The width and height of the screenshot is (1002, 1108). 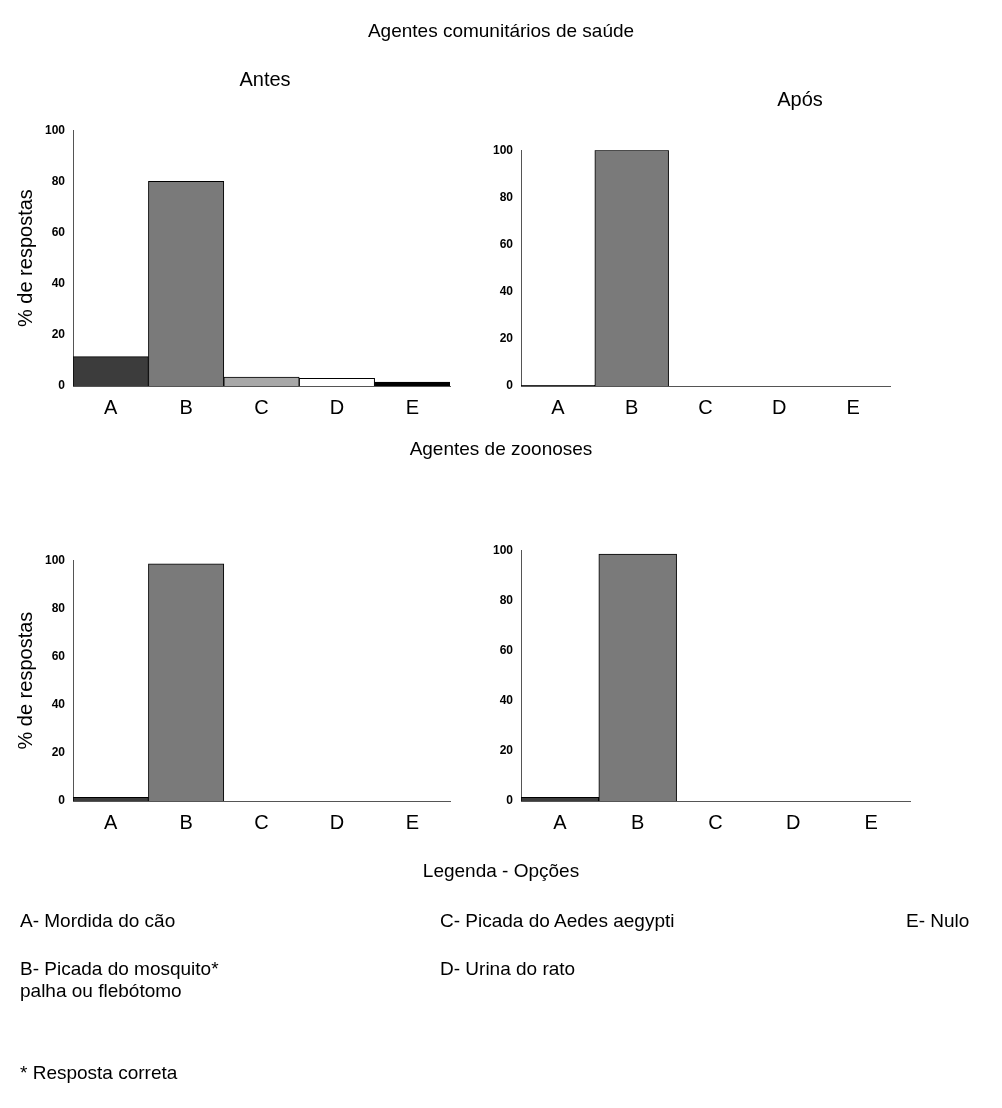 I want to click on text: A- Mordida do cão, so click(x=98, y=921).